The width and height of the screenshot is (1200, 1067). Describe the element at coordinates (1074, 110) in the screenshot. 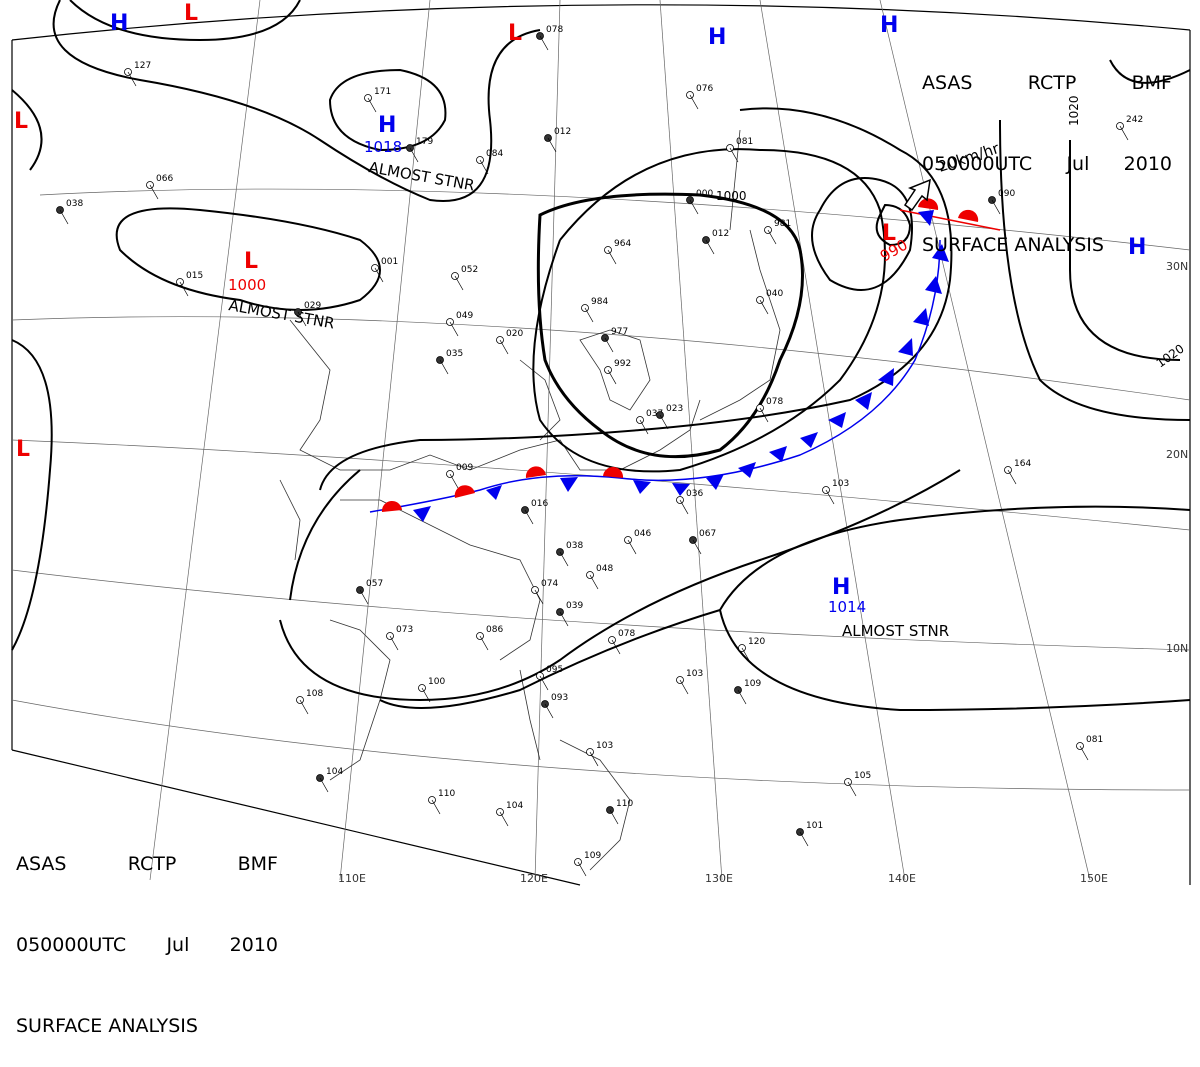

I see `isobar-label: 1020` at that location.